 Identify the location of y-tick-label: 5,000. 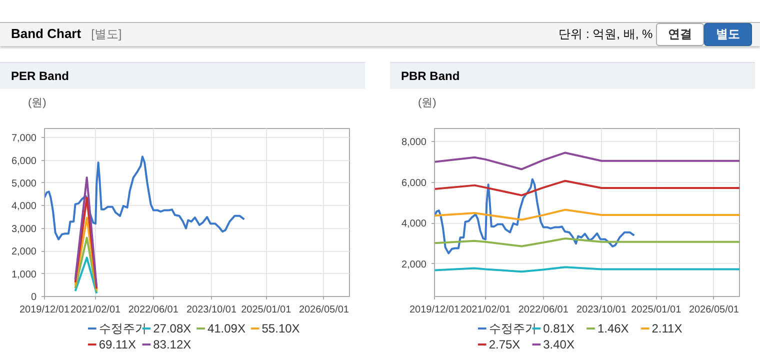
(24, 184).